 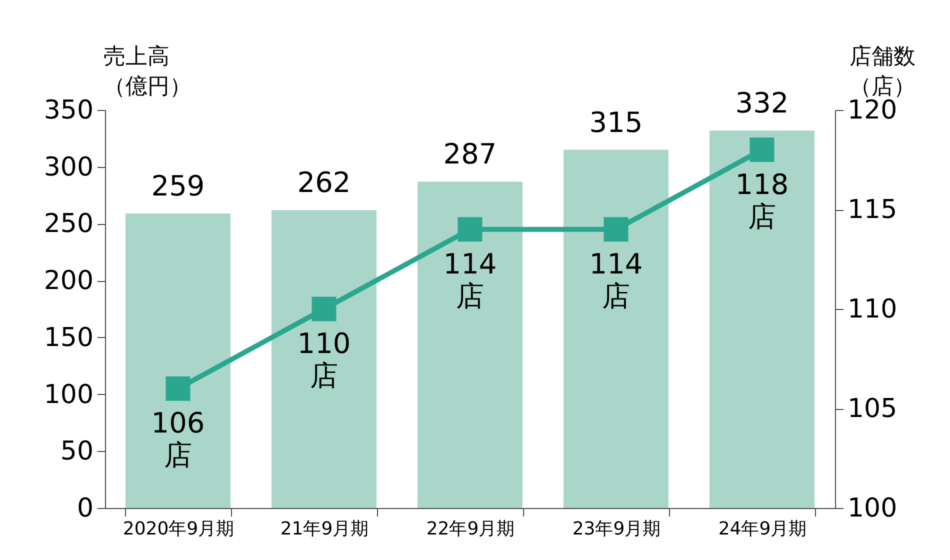 What do you see at coordinates (85, 509) in the screenshot?
I see `y-tick-label: 0` at bounding box center [85, 509].